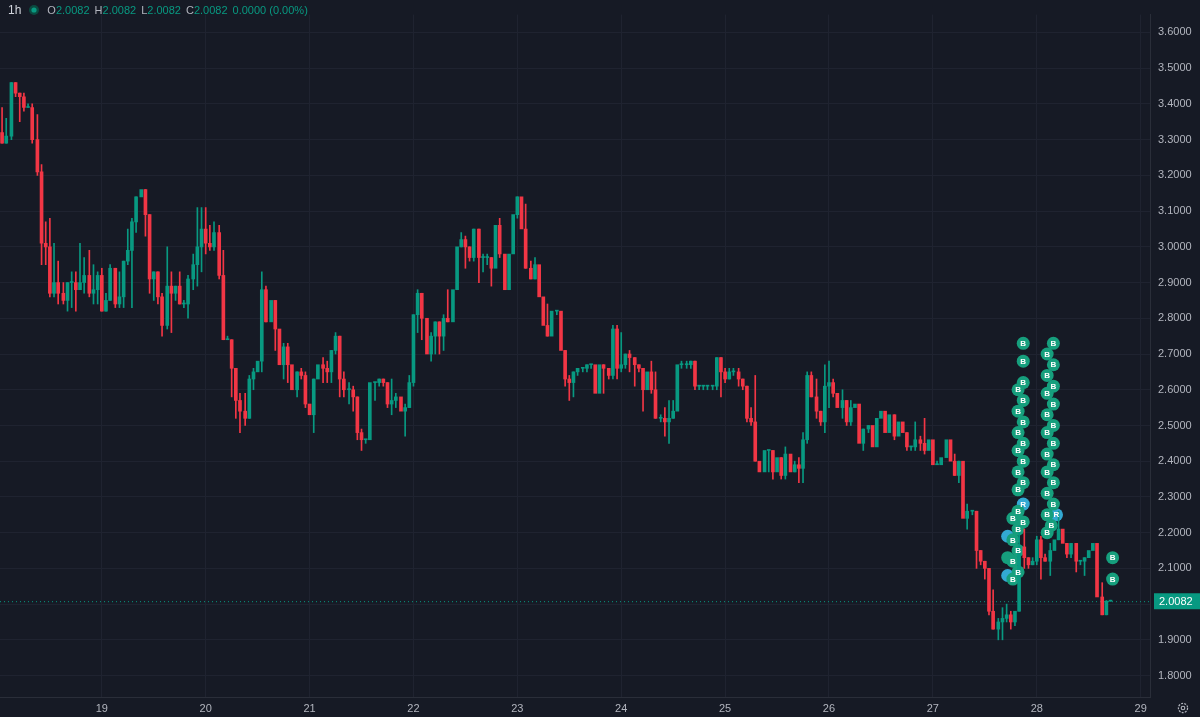 The width and height of the screenshot is (1200, 717). What do you see at coordinates (621, 707) in the screenshot?
I see `x-tick-label: 24` at bounding box center [621, 707].